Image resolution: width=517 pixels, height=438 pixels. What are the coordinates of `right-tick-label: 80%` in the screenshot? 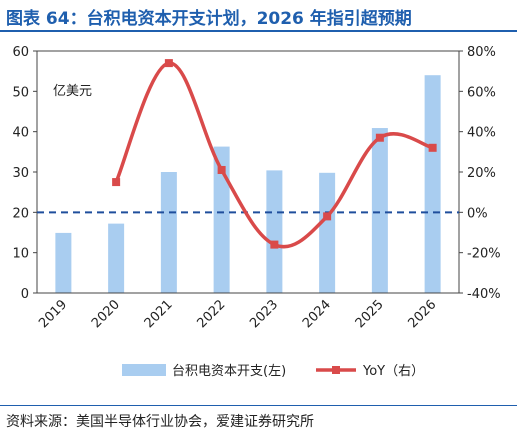 It's located at (481, 52).